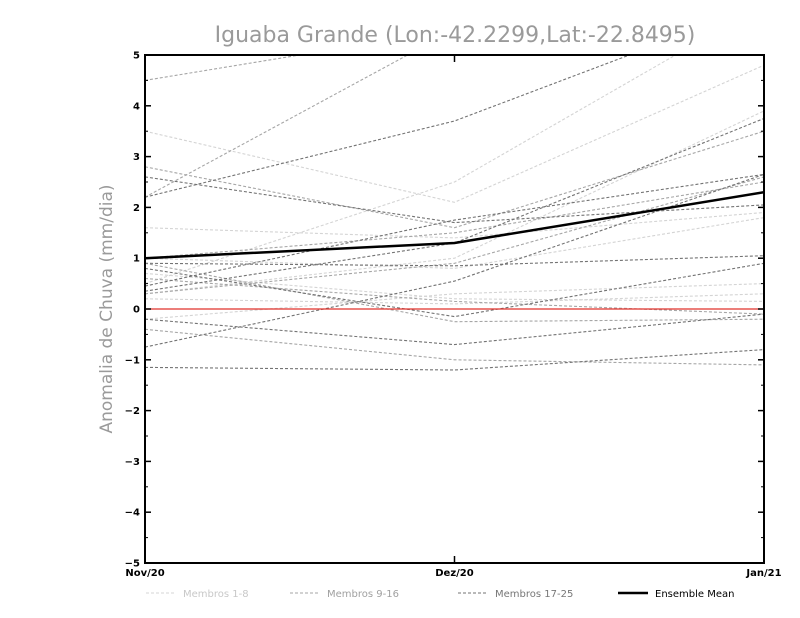  I want to click on legend-label-2: Membros 17-25, so click(534, 594).